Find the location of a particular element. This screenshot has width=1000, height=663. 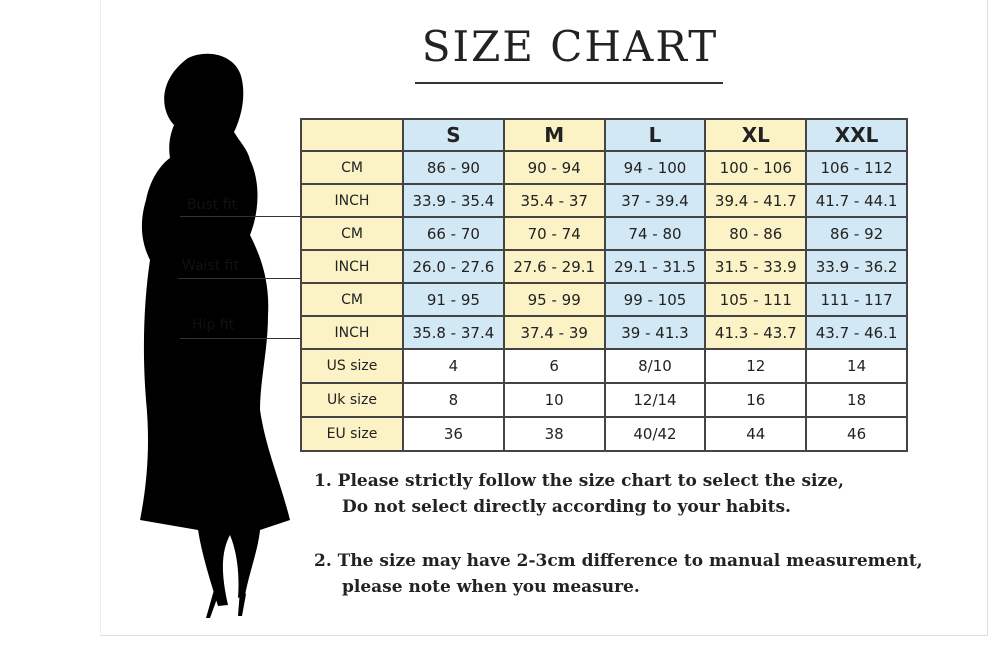

table-cell: 86 - 92 is located at coordinates (856, 233).